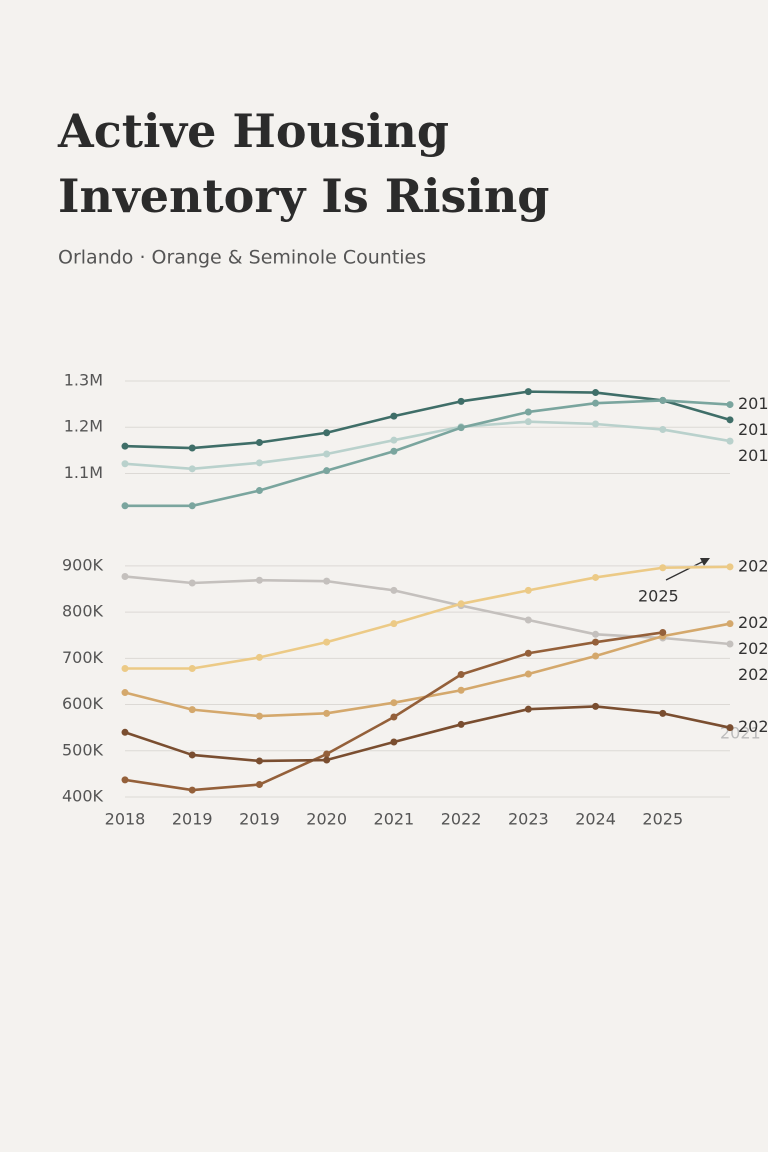 Image resolution: width=768 pixels, height=1152 pixels. What do you see at coordinates (705, 562) in the screenshot?
I see `annotation-arrowhead` at bounding box center [705, 562].